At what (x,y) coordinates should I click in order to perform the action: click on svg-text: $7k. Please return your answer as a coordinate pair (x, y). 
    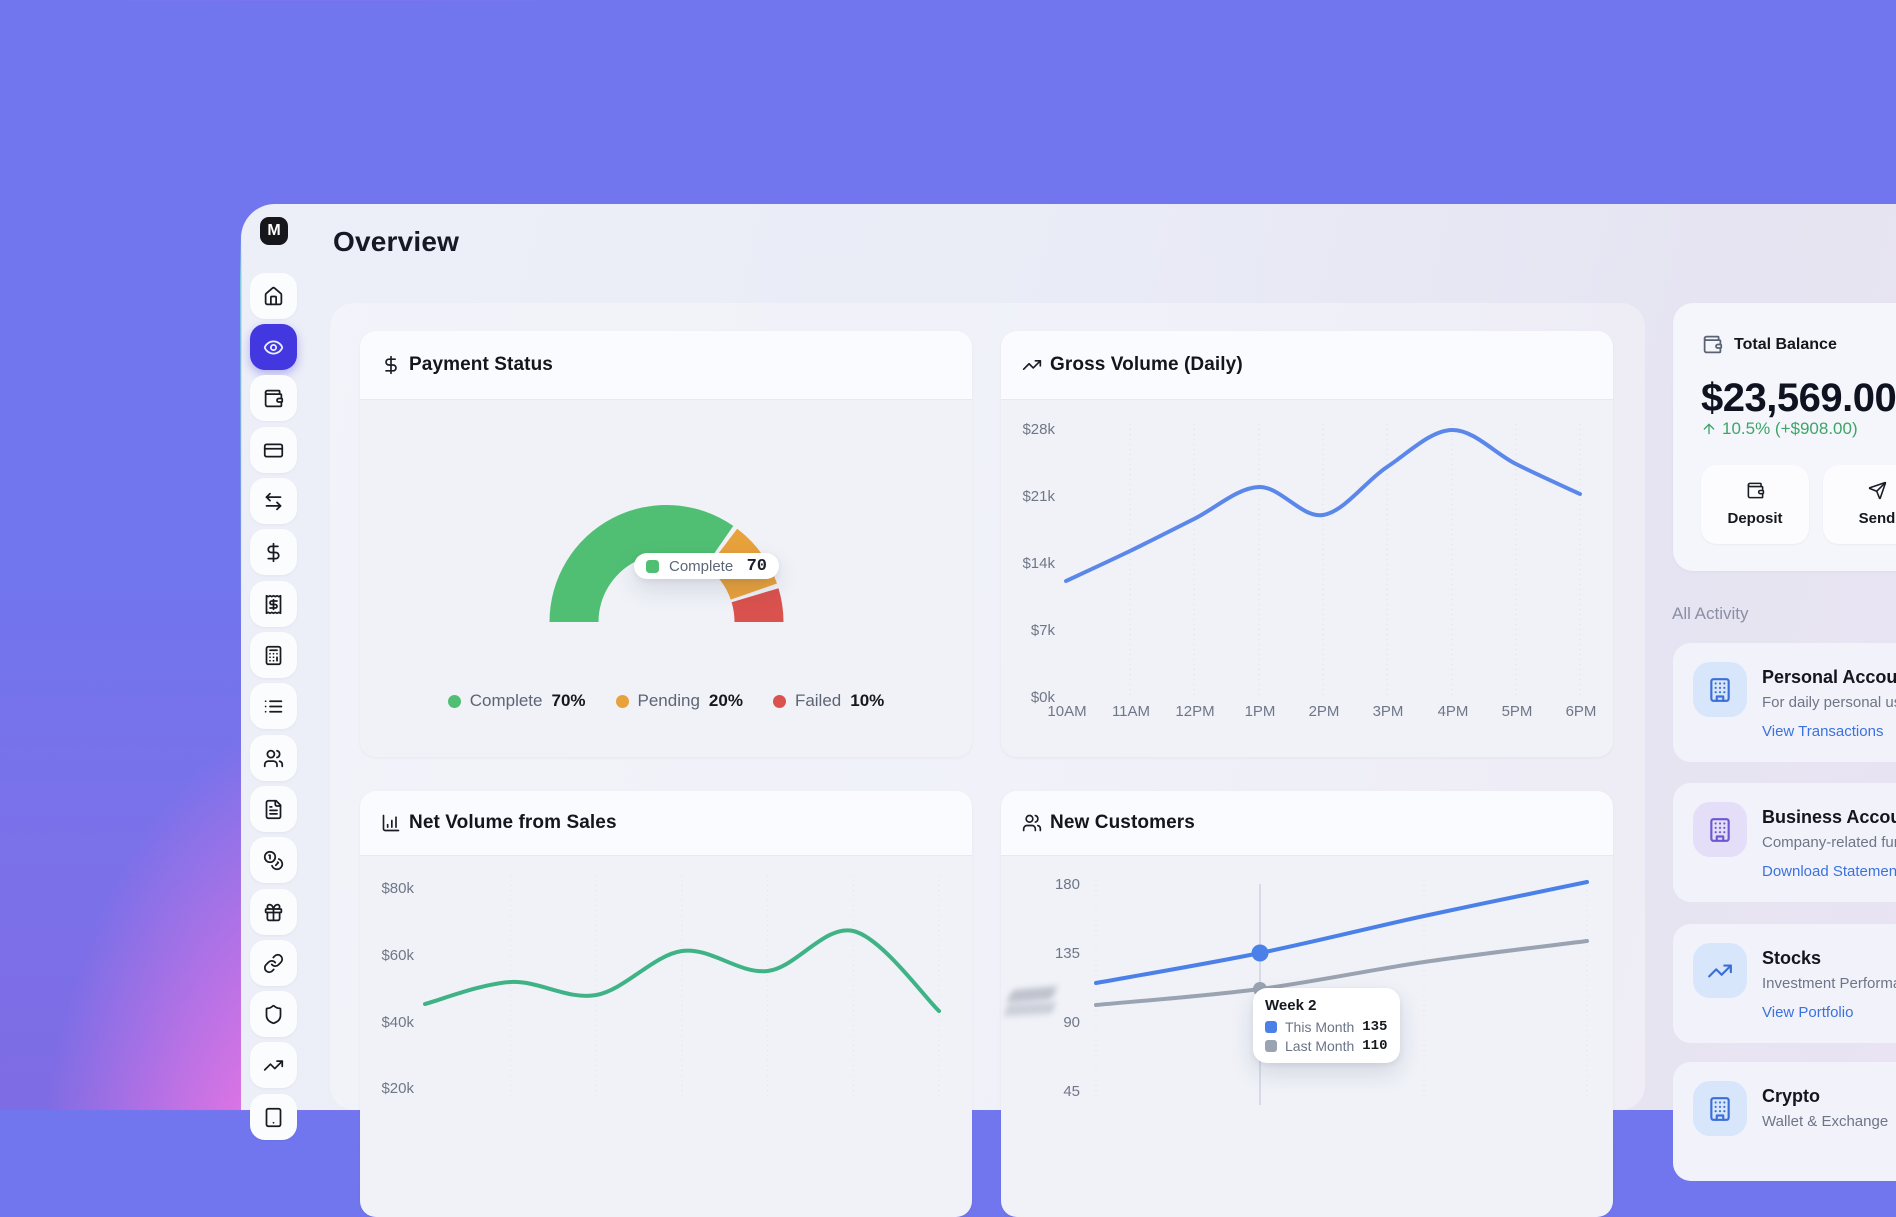
    Looking at the image, I should click on (1043, 630).